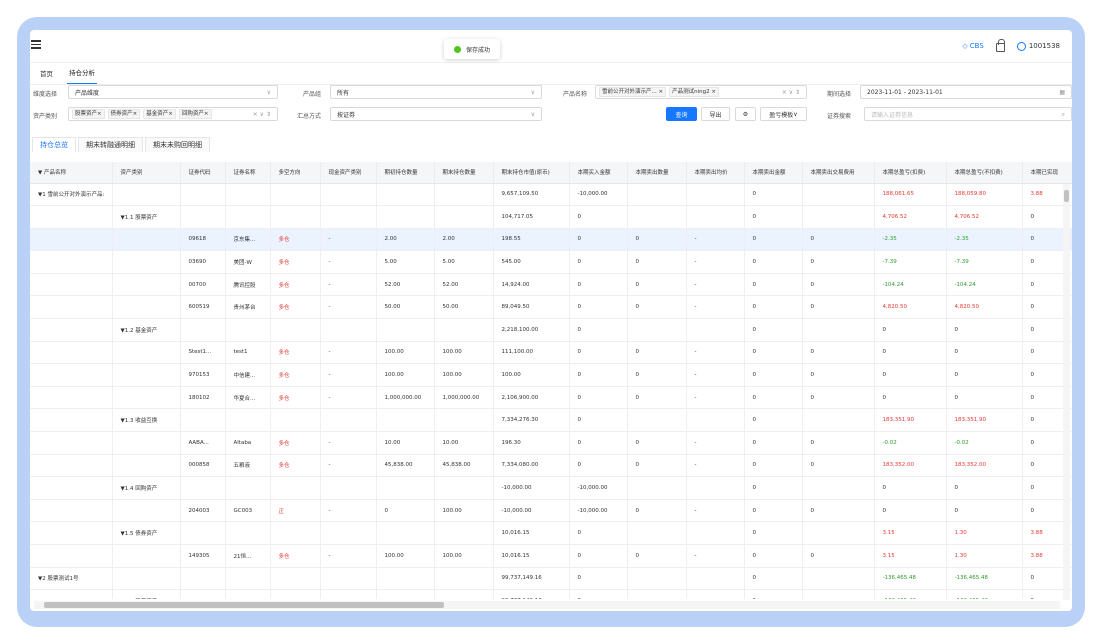 The height and width of the screenshot is (642, 1102). What do you see at coordinates (968, 114) in the screenshot?
I see `search-input: 请输入证券信息 ⌕` at bounding box center [968, 114].